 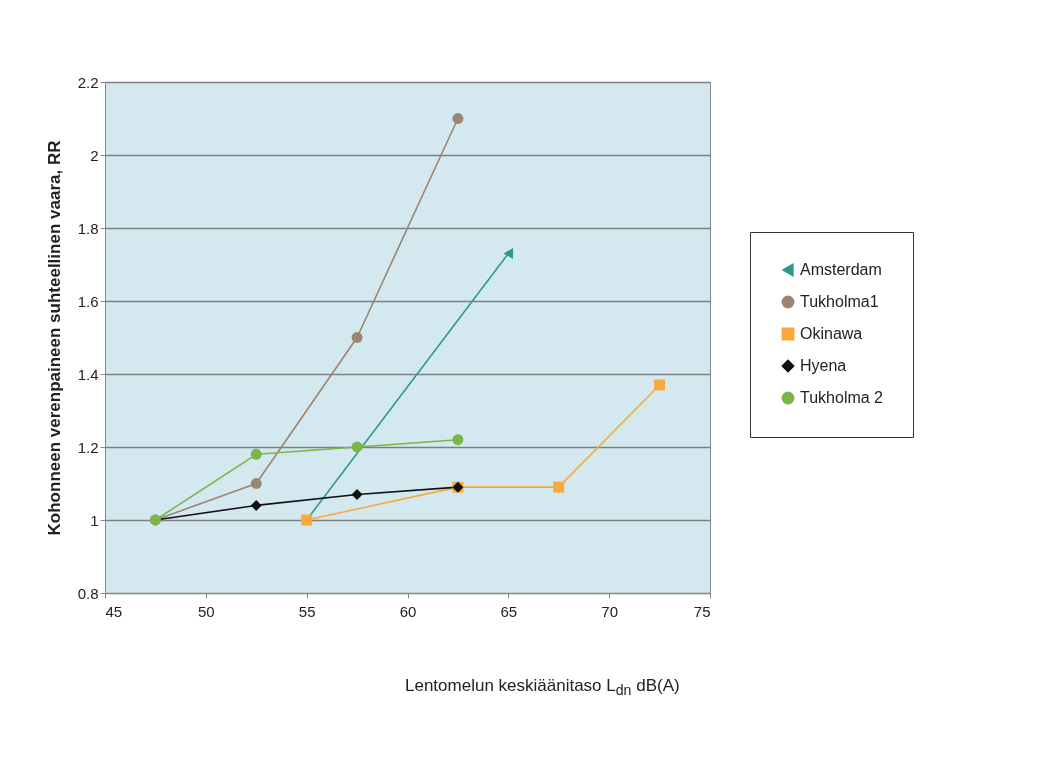 What do you see at coordinates (114, 611) in the screenshot?
I see `x-tick-label: 45` at bounding box center [114, 611].